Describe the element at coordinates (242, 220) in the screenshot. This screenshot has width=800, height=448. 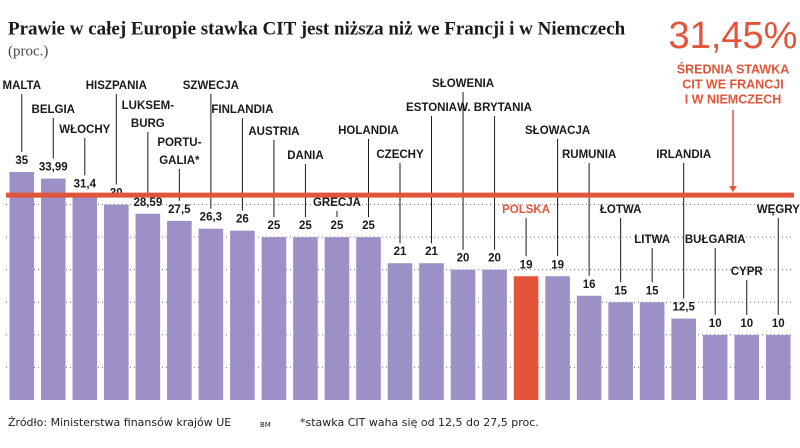
I see `value-label: 26` at that location.